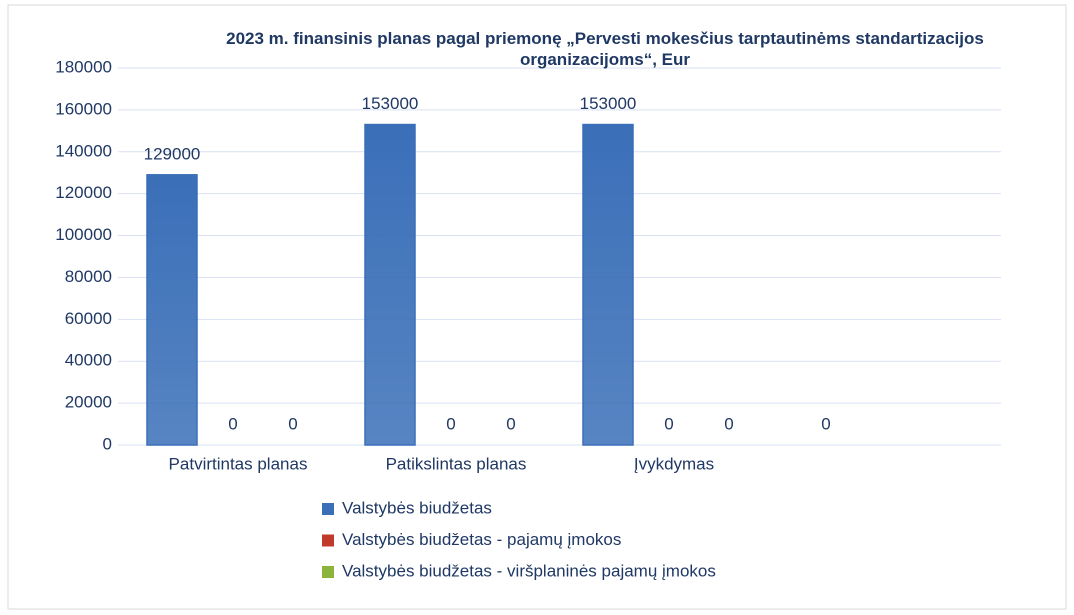  What do you see at coordinates (417, 507) in the screenshot?
I see `legend-label: Valstybės biudžetas` at bounding box center [417, 507].